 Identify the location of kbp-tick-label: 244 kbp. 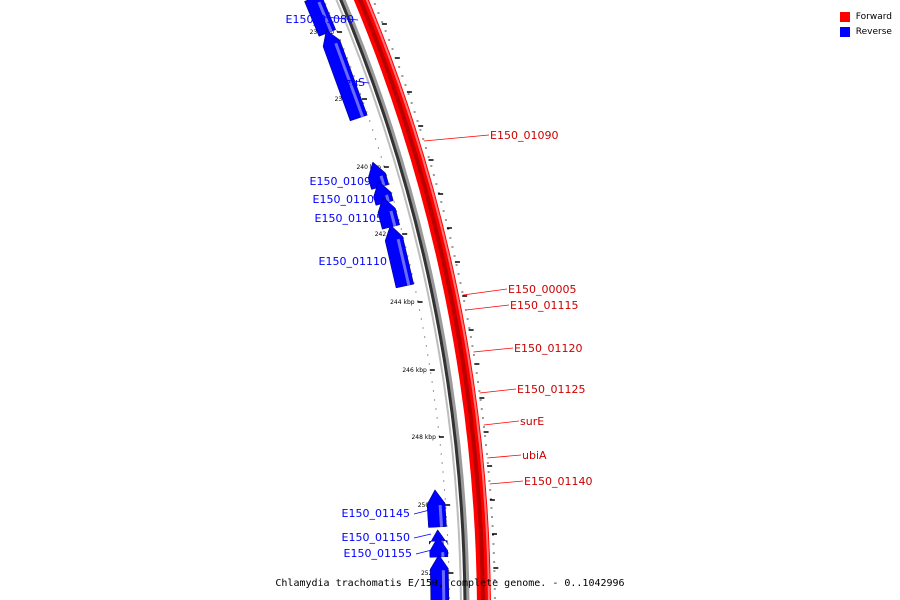
(402, 302).